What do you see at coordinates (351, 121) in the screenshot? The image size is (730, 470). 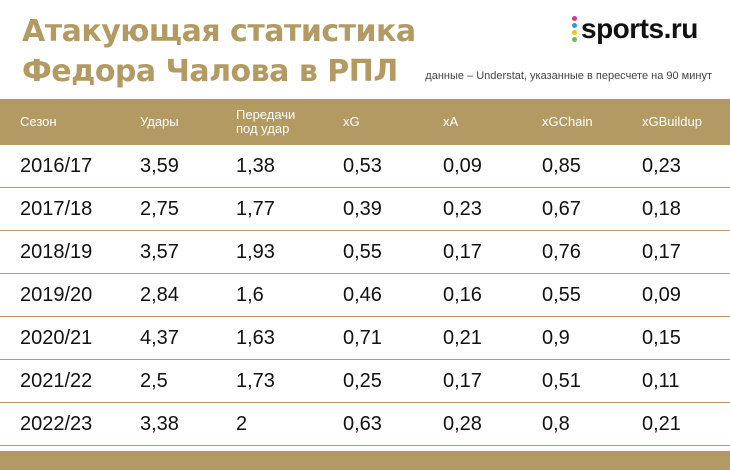 I see `header-xg: xG` at bounding box center [351, 121].